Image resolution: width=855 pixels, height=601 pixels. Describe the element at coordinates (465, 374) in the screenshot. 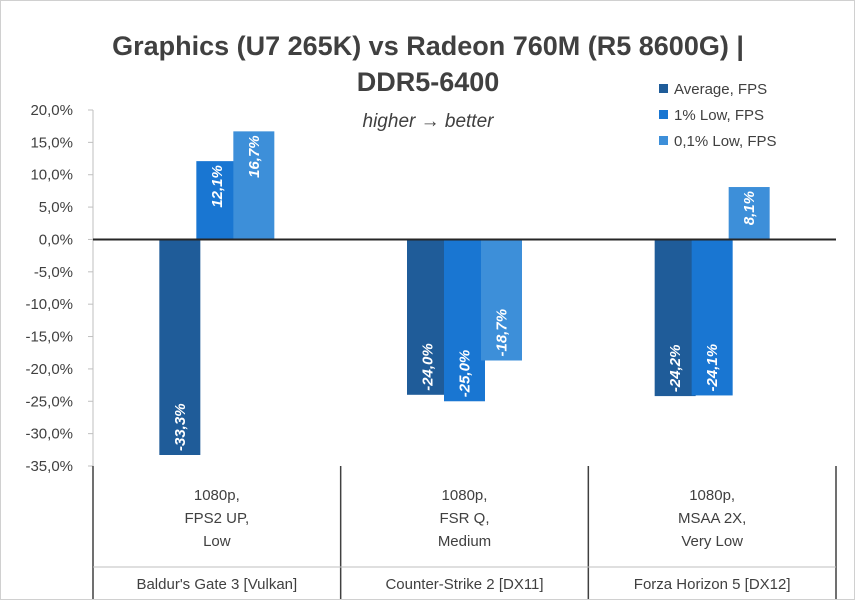

I see `bar-value-label: -25,0%` at that location.